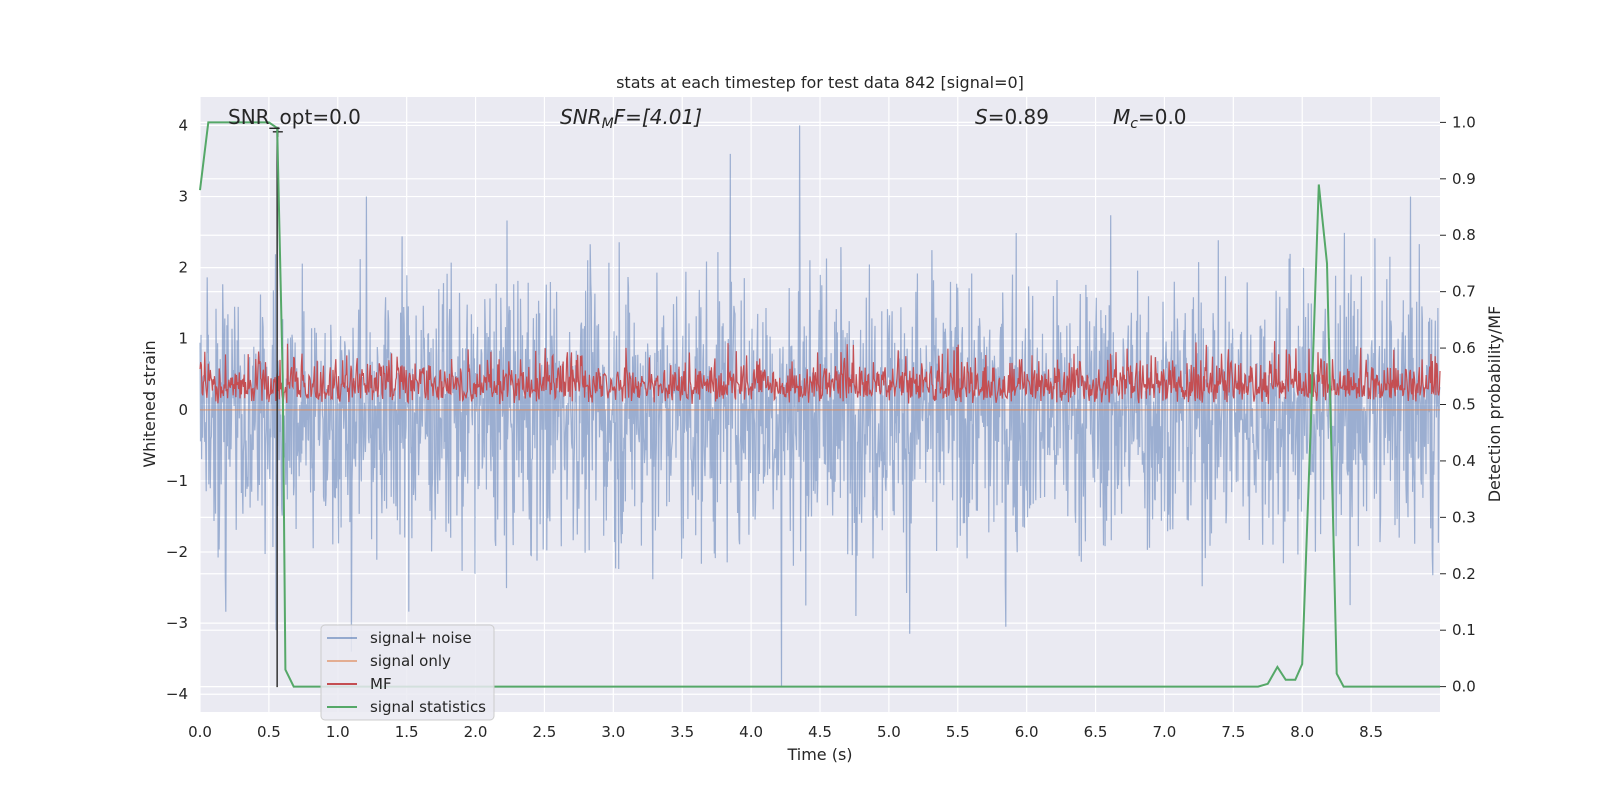  Describe the element at coordinates (1464, 348) in the screenshot. I see `y-right-tick-label: 0.6` at that location.